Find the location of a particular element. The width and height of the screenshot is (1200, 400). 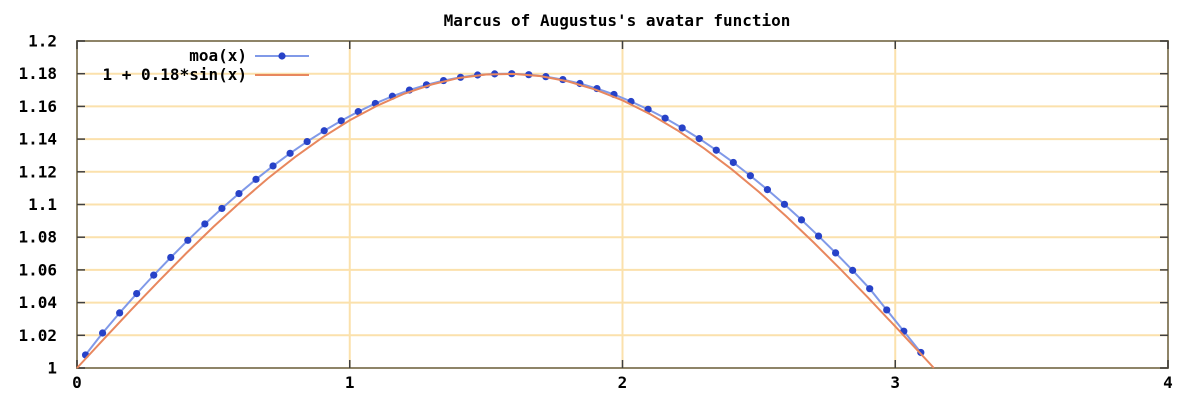

y-axis-tick-label: 1.16 is located at coordinates (37, 106).